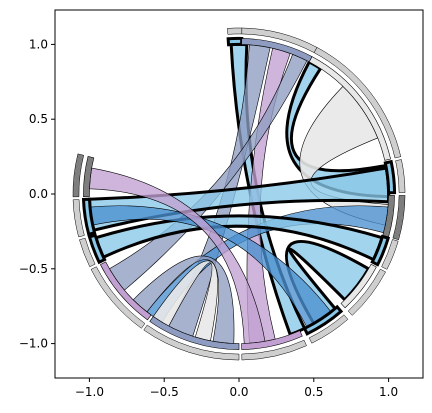 The image size is (432, 413). I want to click on y-tick-label-0: 1.0, so click(38, 44).